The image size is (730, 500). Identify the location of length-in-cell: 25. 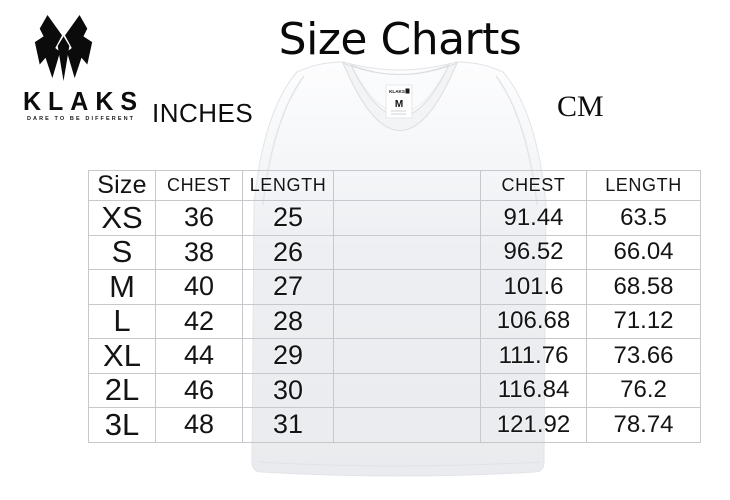
(288, 218).